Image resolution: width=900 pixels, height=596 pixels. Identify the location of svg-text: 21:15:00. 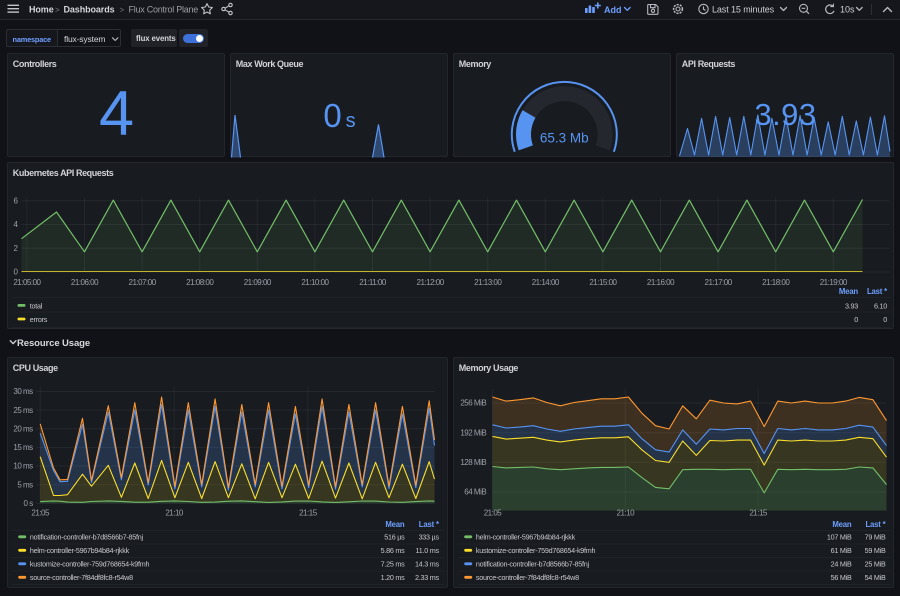
(603, 282).